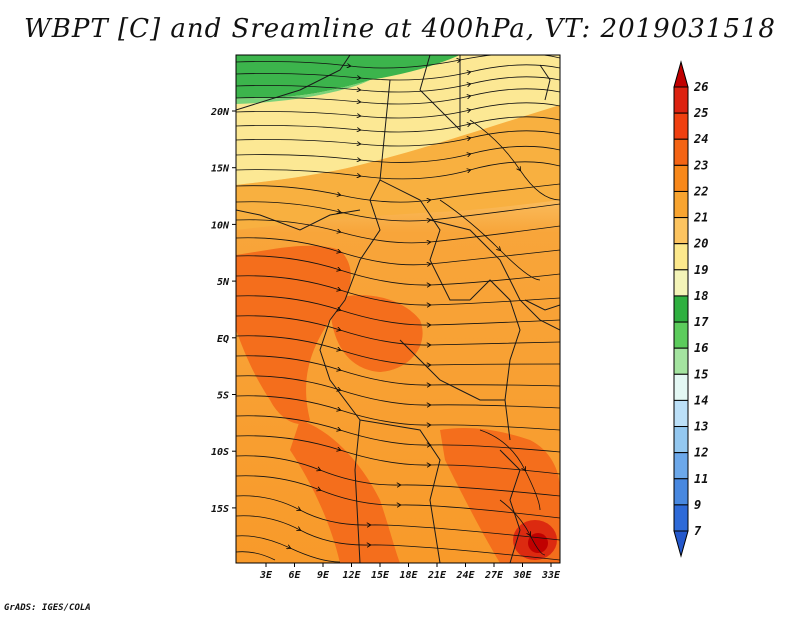 The width and height of the screenshot is (800, 618). Describe the element at coordinates (351, 575) in the screenshot. I see `lon-label: 12E` at that location.